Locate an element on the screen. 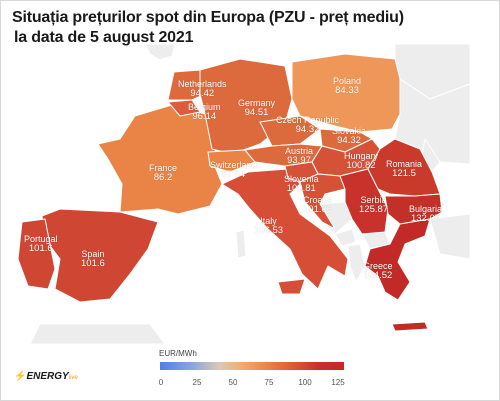 The width and height of the screenshot is (500, 401). label-greece: Greece 164.52 is located at coordinates (378, 271).